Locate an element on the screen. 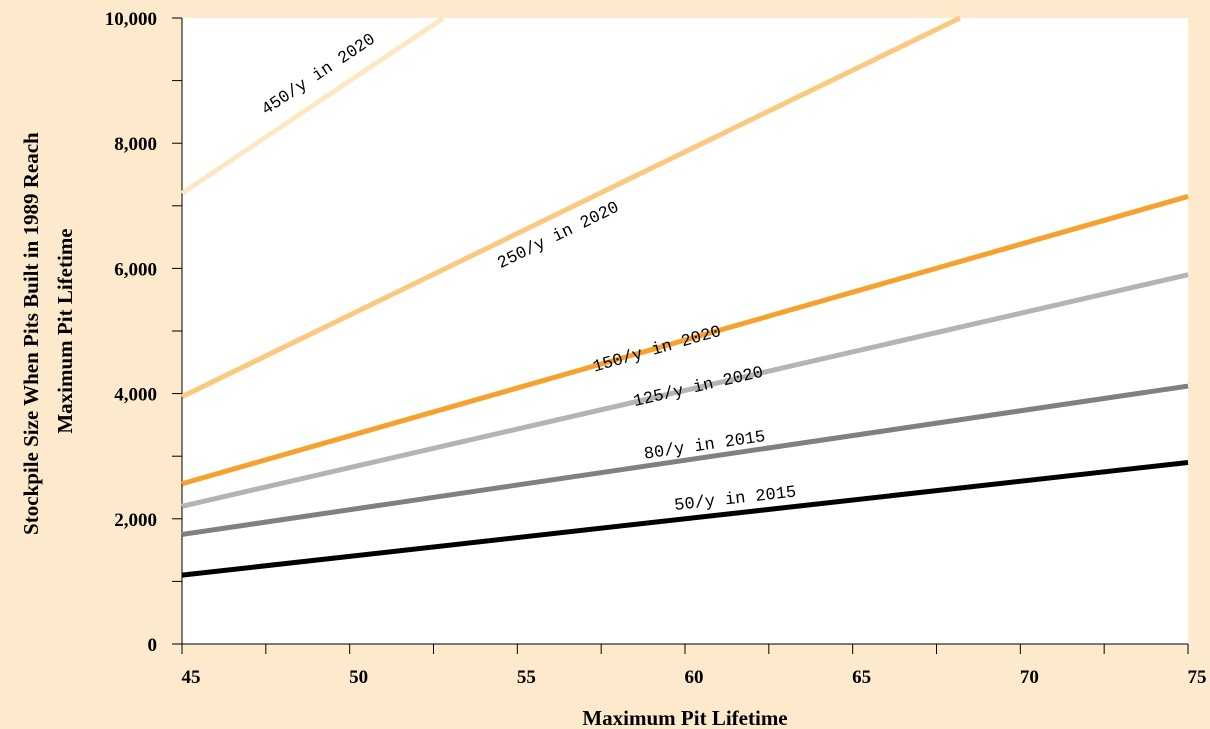  x-tick-label: 60 is located at coordinates (694, 677).